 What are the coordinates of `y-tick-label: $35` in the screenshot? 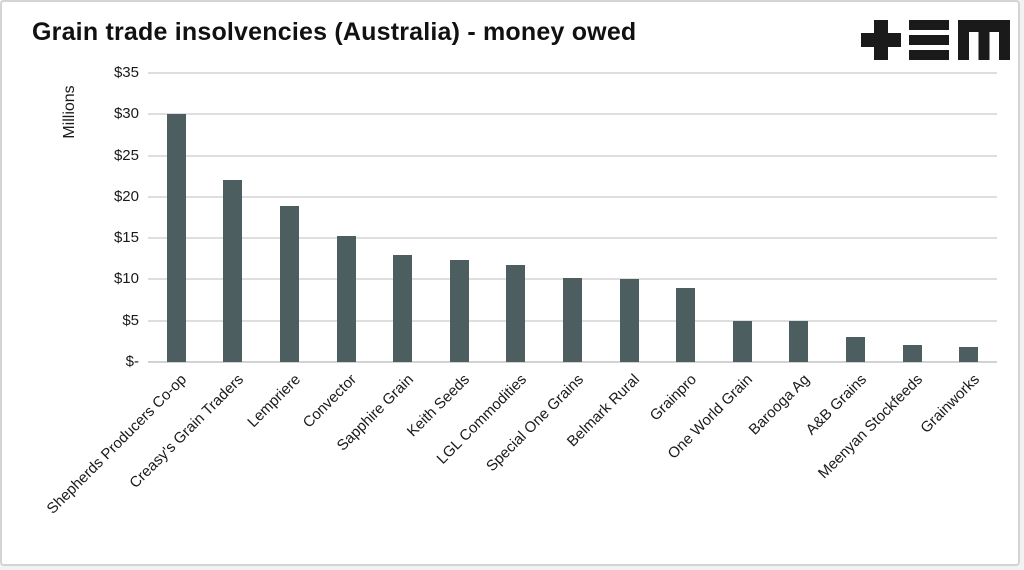 It's located at (126, 72).